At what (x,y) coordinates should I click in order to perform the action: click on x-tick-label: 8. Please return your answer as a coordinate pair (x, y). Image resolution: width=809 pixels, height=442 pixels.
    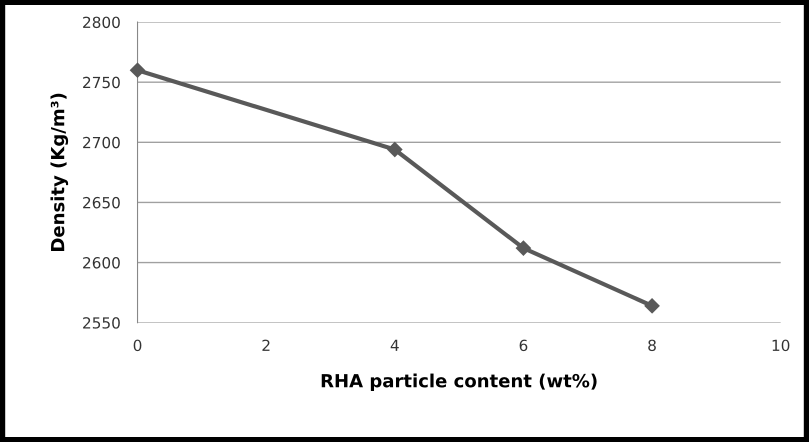
    Looking at the image, I should click on (652, 346).